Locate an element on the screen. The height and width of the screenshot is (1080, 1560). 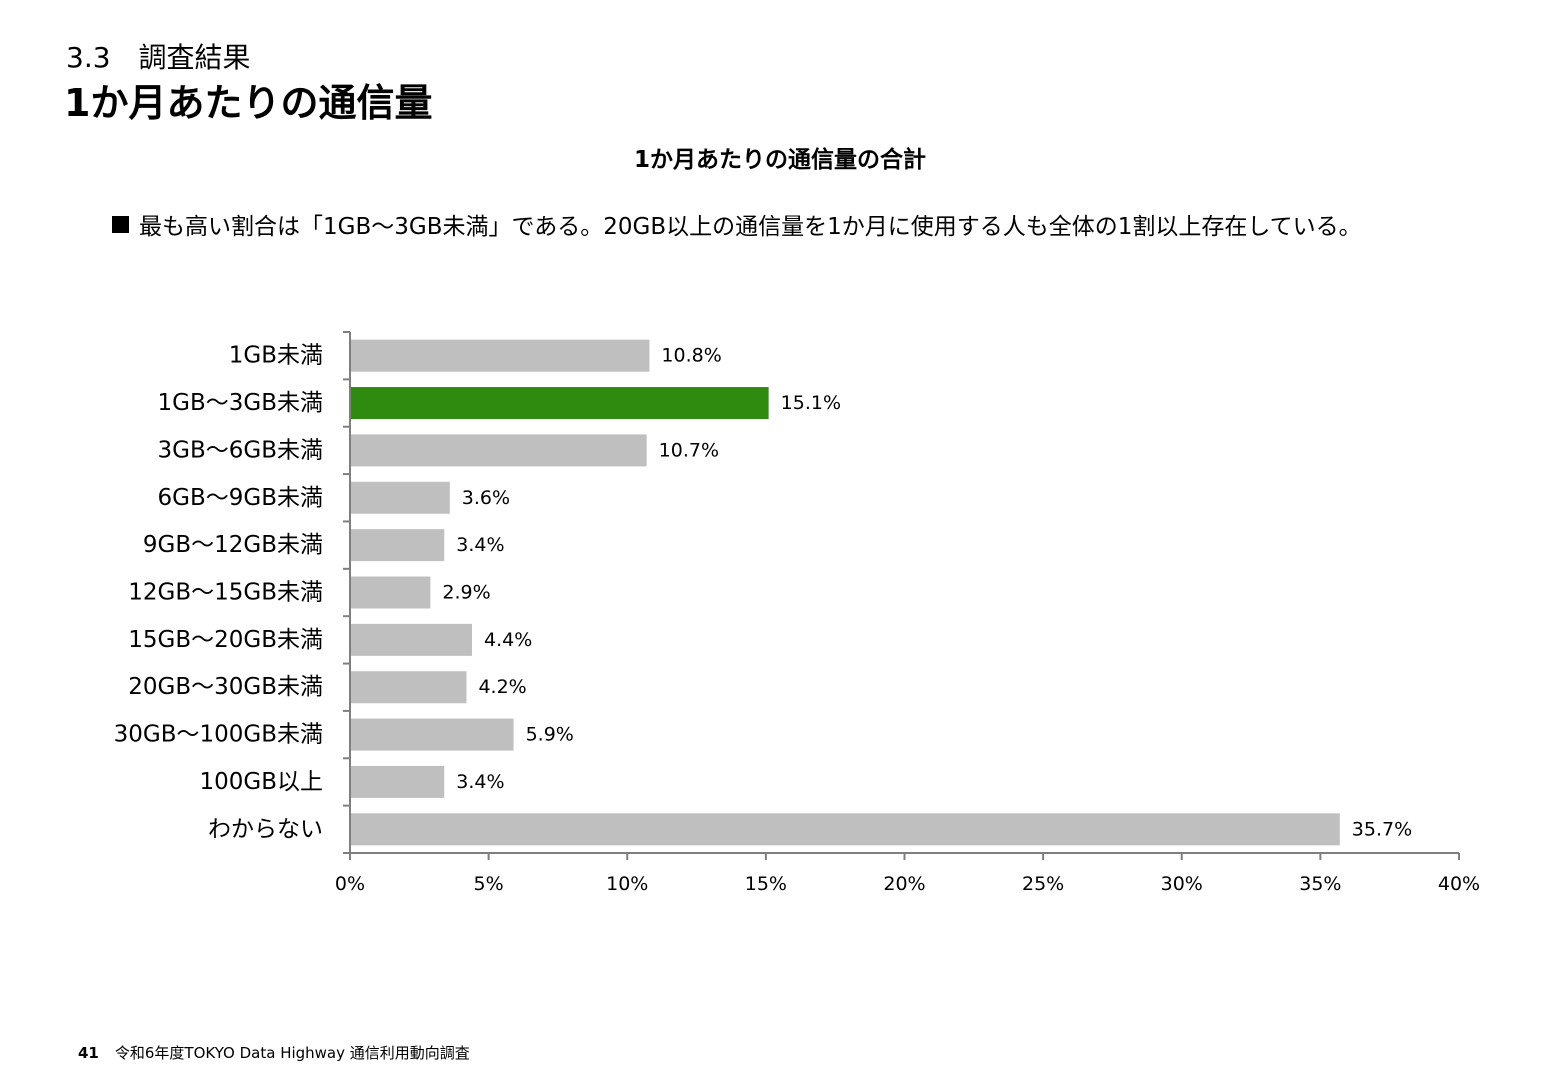
page-number: 41 is located at coordinates (88, 1053).